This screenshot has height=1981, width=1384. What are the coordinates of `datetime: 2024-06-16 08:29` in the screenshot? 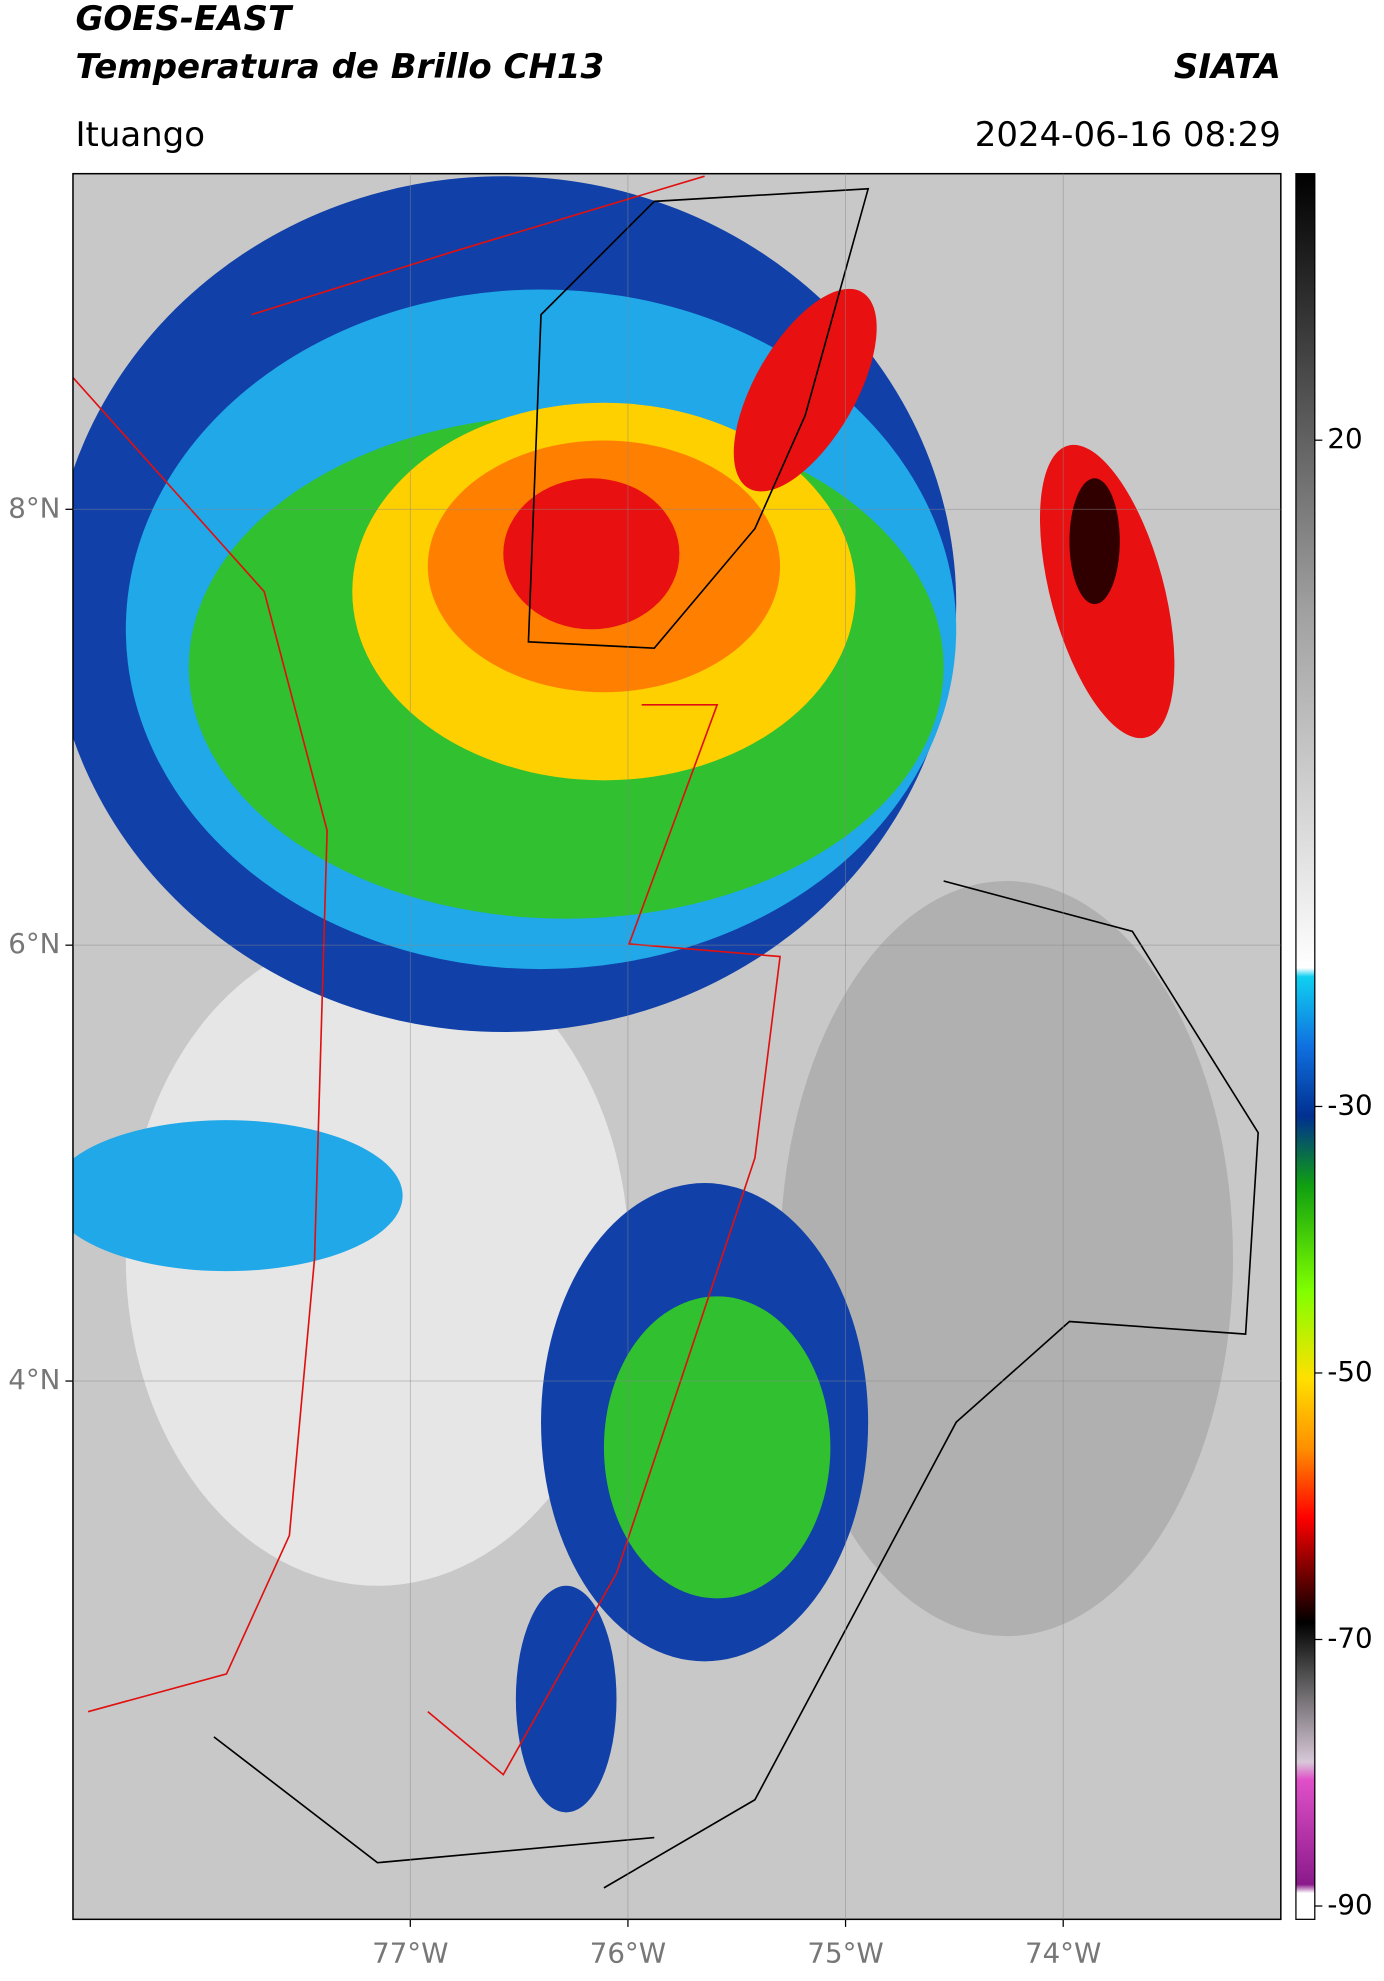 It's located at (1128, 135).